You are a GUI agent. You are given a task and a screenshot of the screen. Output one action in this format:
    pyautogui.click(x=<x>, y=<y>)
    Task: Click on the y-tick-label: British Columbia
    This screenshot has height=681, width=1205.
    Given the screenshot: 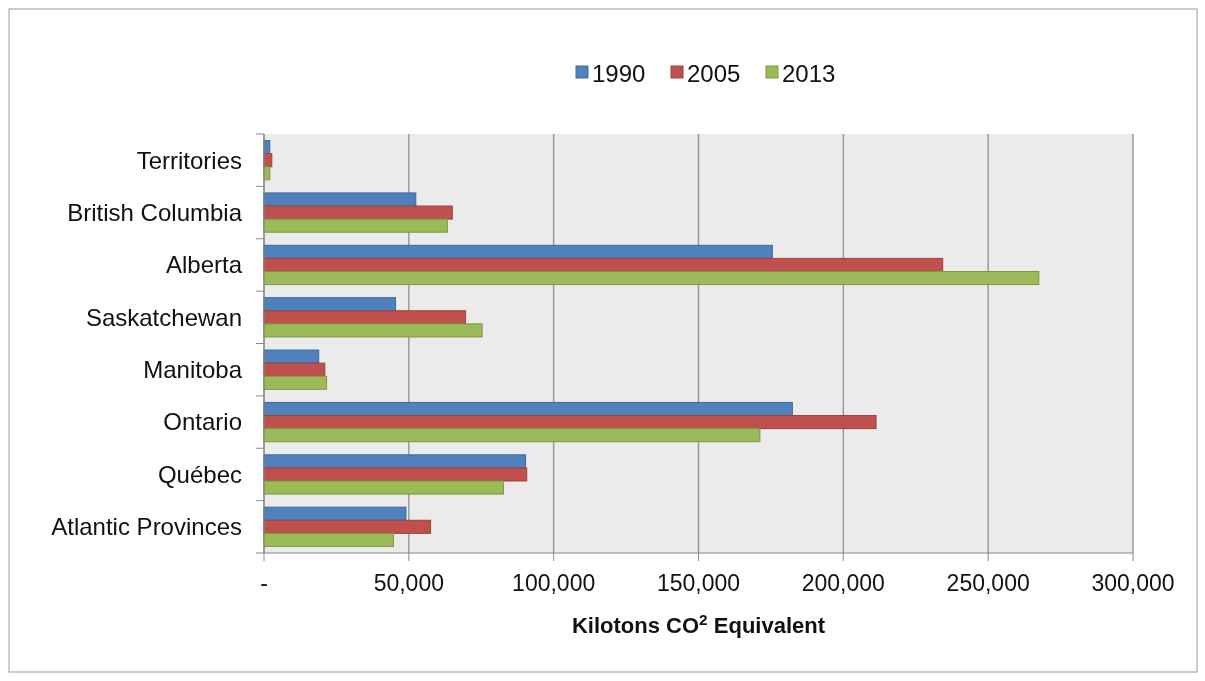 What is the action you would take?
    pyautogui.click(x=155, y=212)
    